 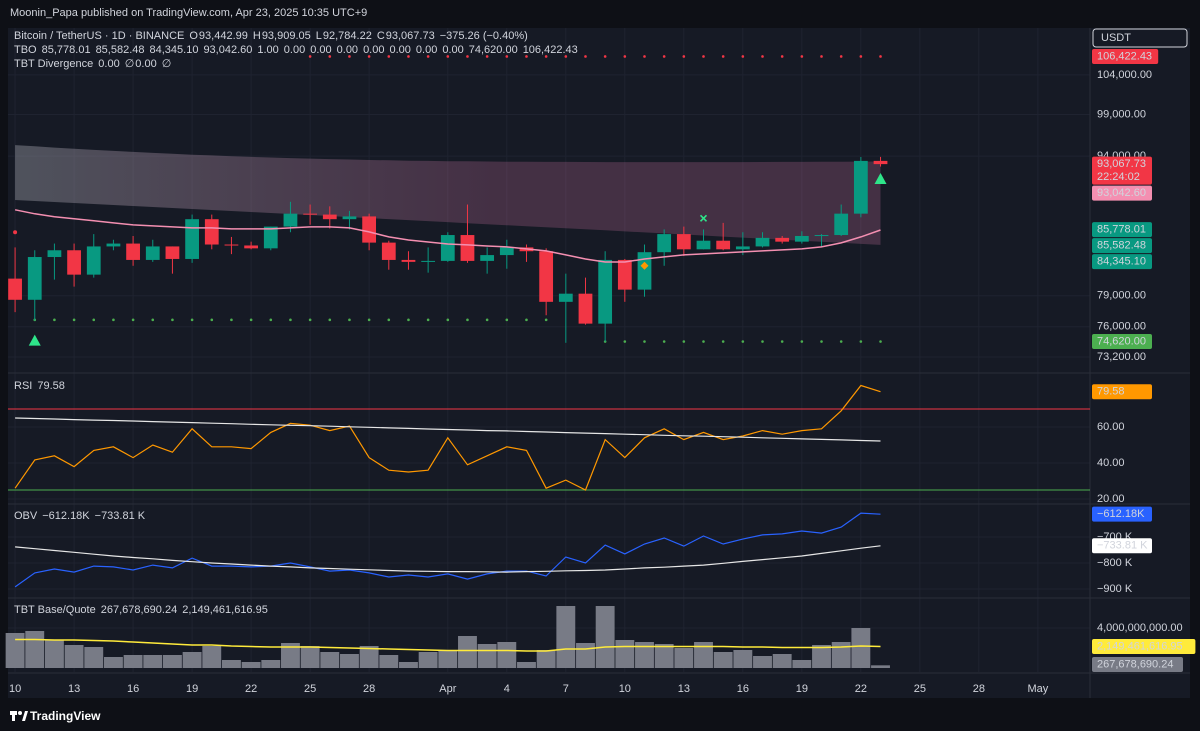 I want to click on x-tick-label: May, so click(x=1037, y=689).